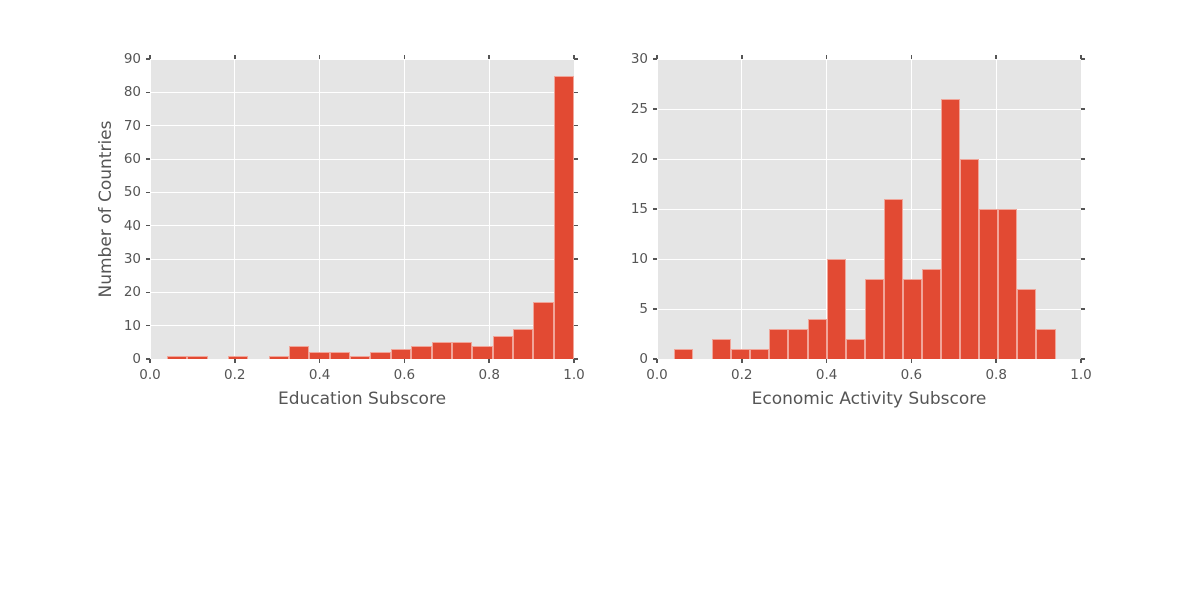 This screenshot has width=1200, height=600. I want to click on x-tick-label: 0.4, so click(319, 375).